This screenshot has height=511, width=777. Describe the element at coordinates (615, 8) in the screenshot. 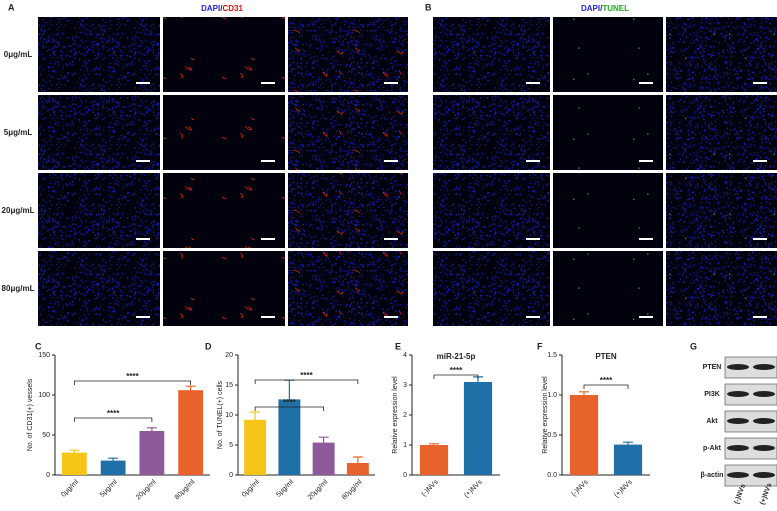

I see `marker: TUNEL` at that location.